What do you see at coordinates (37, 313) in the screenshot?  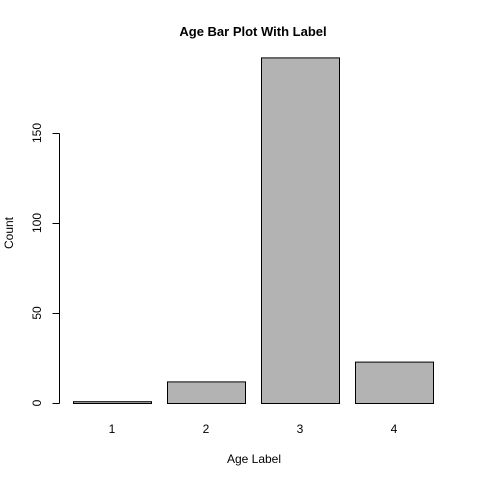 I see `y-tick-label-50: 50` at bounding box center [37, 313].